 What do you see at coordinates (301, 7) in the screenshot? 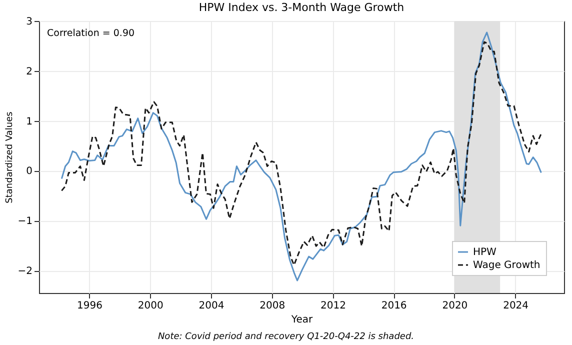
I see `chart-title: HPW Index vs. 3-Month Wage Growth` at bounding box center [301, 7].